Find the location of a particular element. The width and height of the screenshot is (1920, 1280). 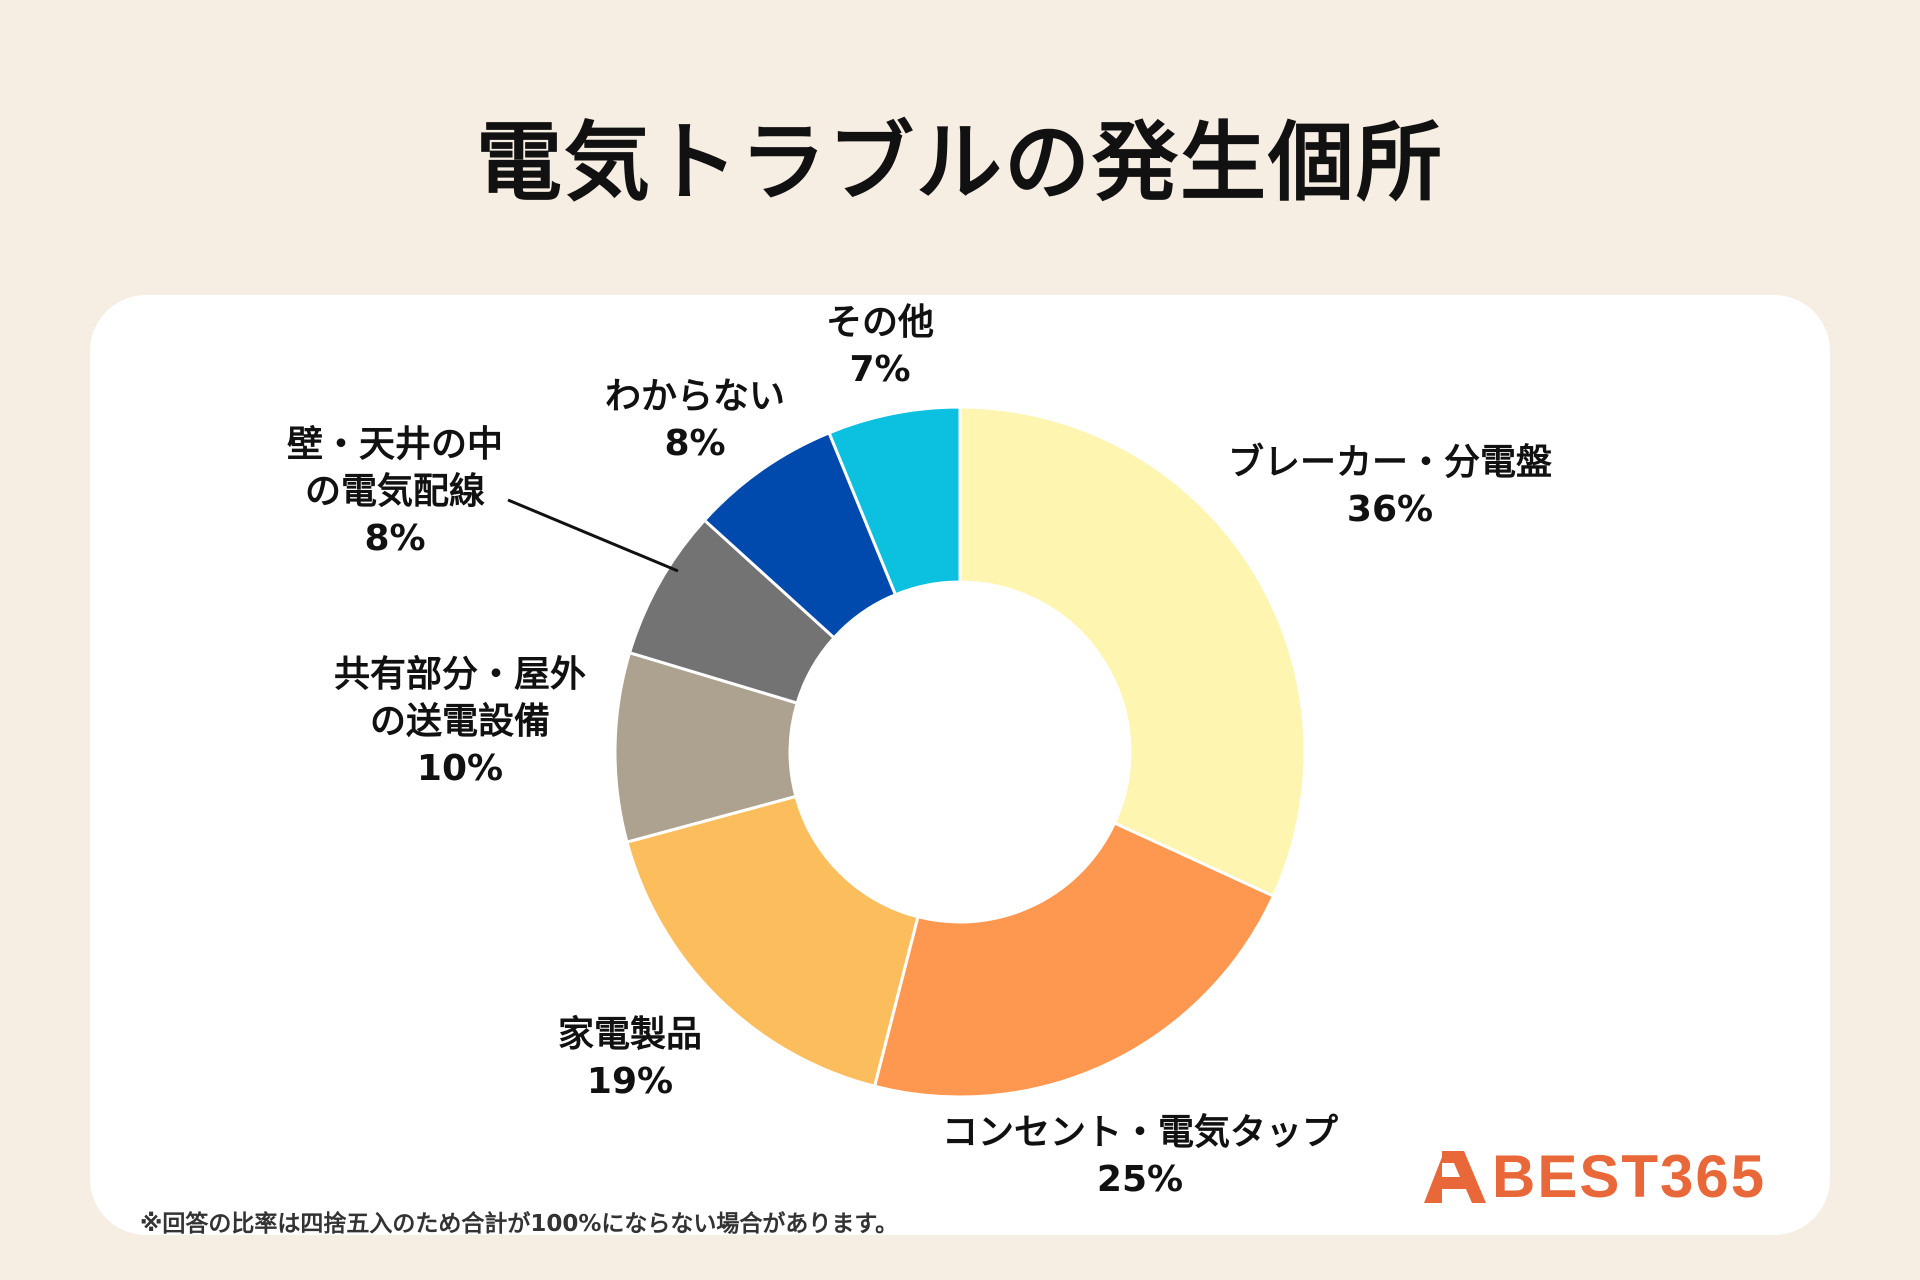

chart-title: 電気トラブルの発生個所 is located at coordinates (960, 163).